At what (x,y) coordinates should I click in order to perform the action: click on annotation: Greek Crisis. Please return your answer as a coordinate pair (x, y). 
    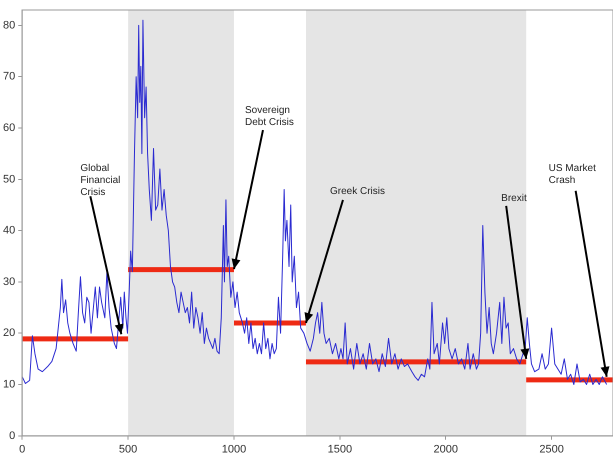
    Looking at the image, I should click on (358, 192).